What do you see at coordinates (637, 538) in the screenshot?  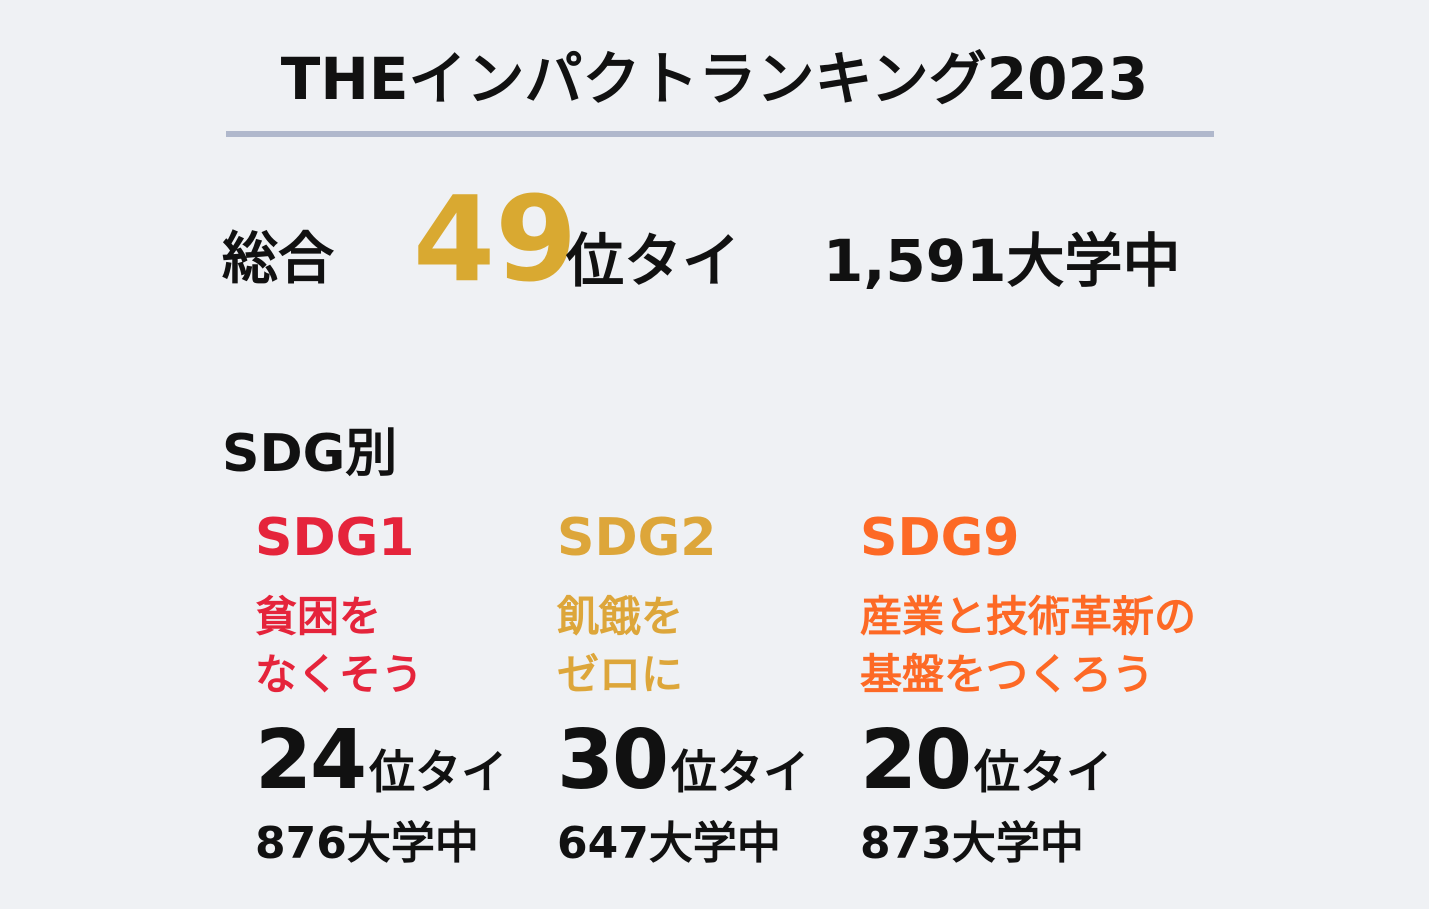 I see `sdg-code: SDG2` at bounding box center [637, 538].